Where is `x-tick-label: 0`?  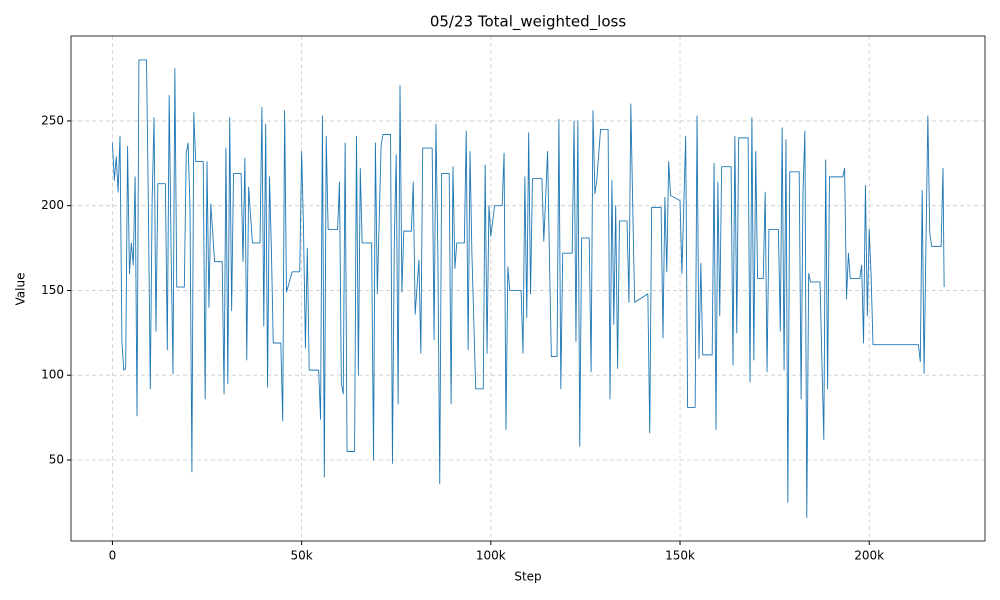
x-tick-label: 0 is located at coordinates (113, 556).